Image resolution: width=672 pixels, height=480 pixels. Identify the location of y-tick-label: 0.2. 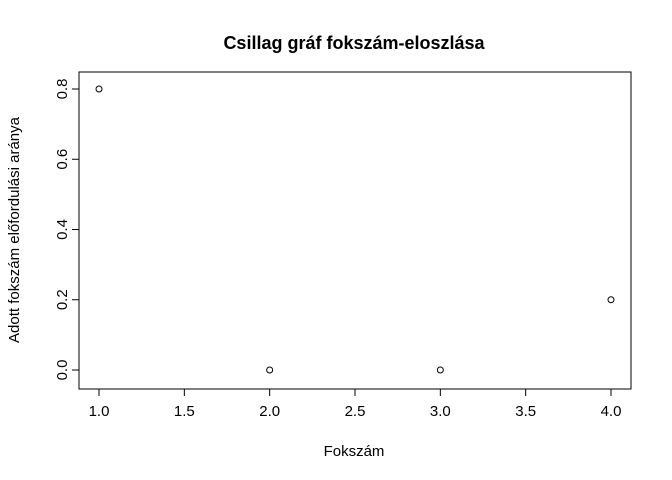
(62, 299).